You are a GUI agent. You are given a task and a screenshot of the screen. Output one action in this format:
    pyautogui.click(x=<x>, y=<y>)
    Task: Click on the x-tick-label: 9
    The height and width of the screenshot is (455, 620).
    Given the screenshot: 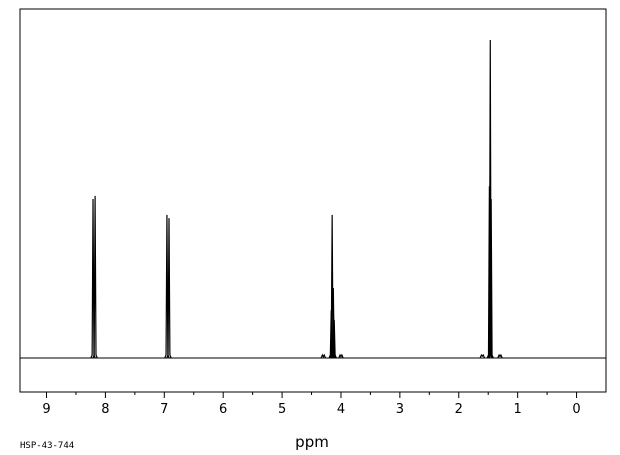 What is the action you would take?
    pyautogui.click(x=46, y=409)
    